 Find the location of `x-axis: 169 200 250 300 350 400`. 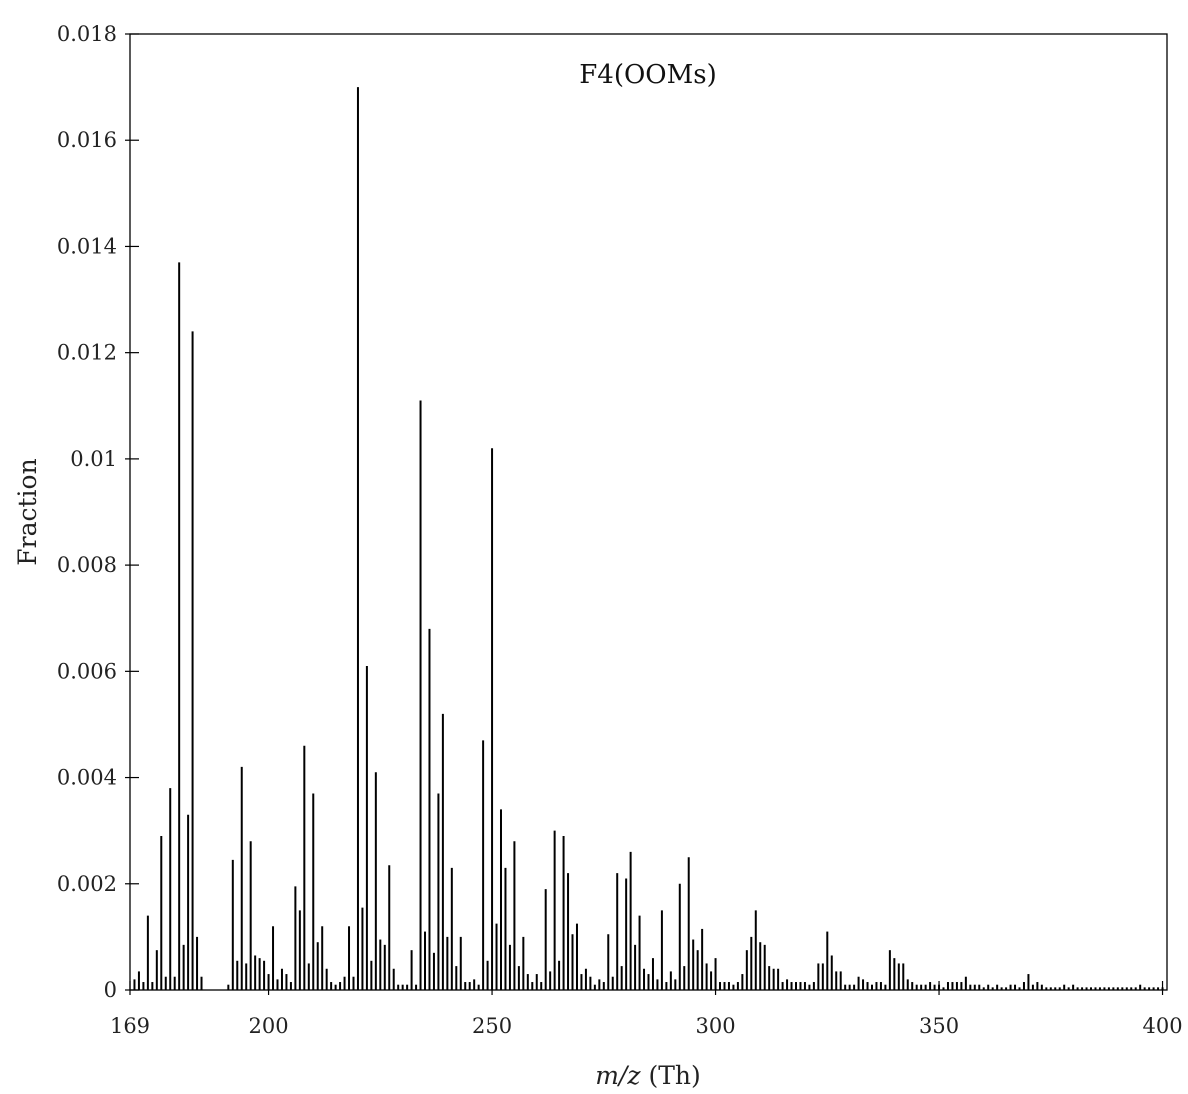

x-axis: 169 200 250 300 350 400 is located at coordinates (646, 1009).